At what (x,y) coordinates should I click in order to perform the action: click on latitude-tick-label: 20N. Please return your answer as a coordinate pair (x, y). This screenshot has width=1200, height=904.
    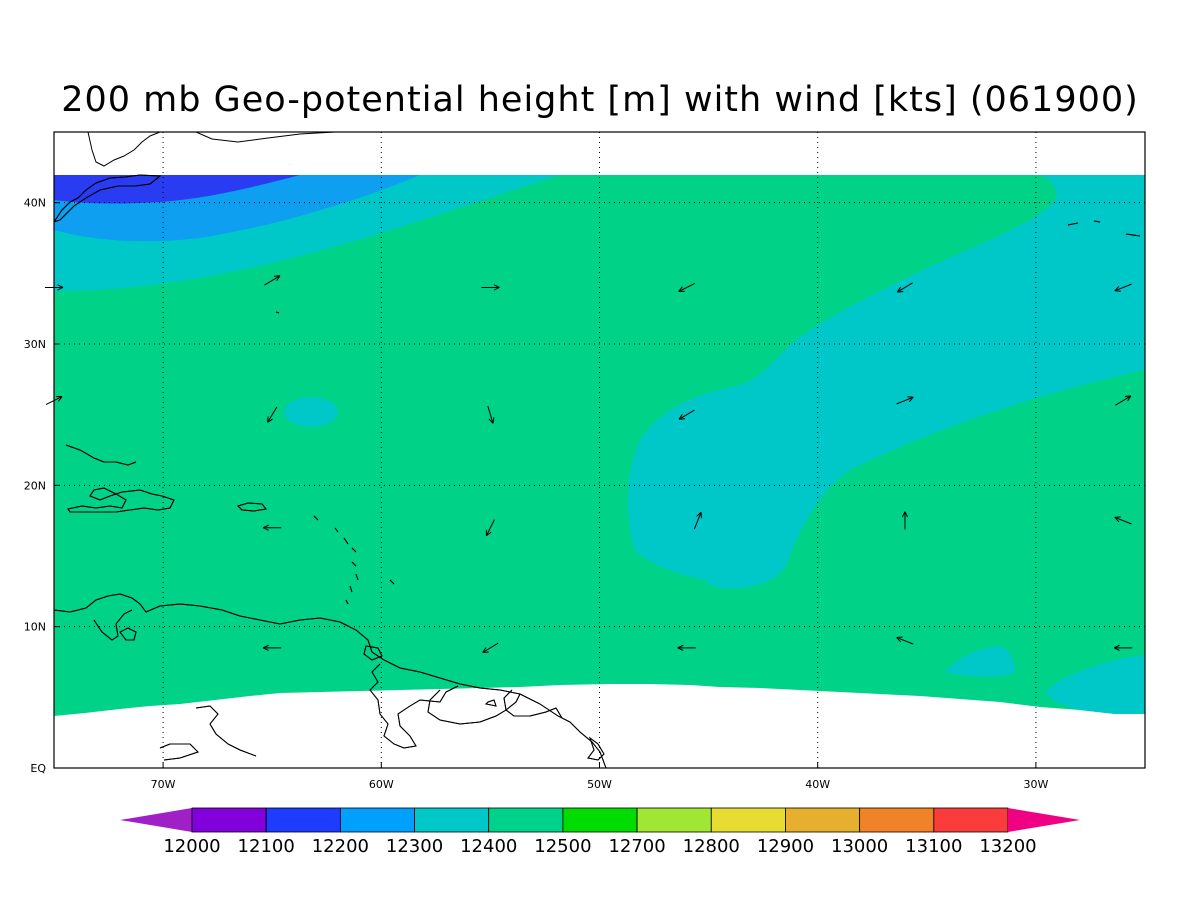
    Looking at the image, I should click on (35, 485).